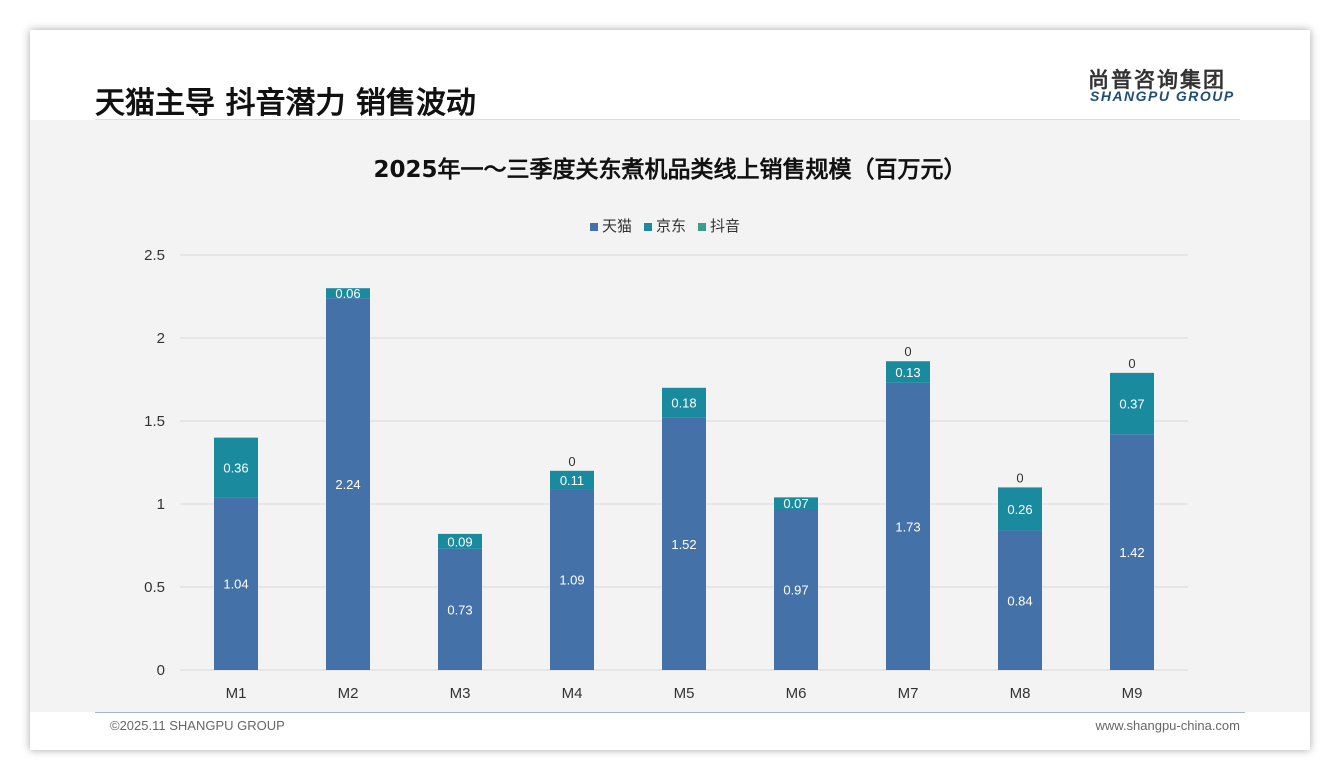  Describe the element at coordinates (1162, 96) in the screenshot. I see `logo-en: SHANGPU GROUP` at that location.